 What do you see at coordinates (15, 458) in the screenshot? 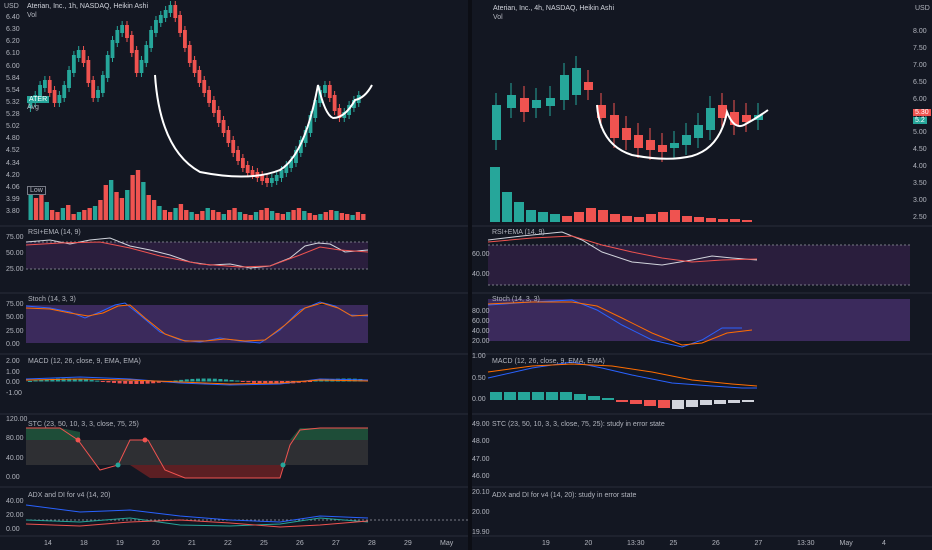
I see `left-stc-tick: 40.00` at bounding box center [15, 458].